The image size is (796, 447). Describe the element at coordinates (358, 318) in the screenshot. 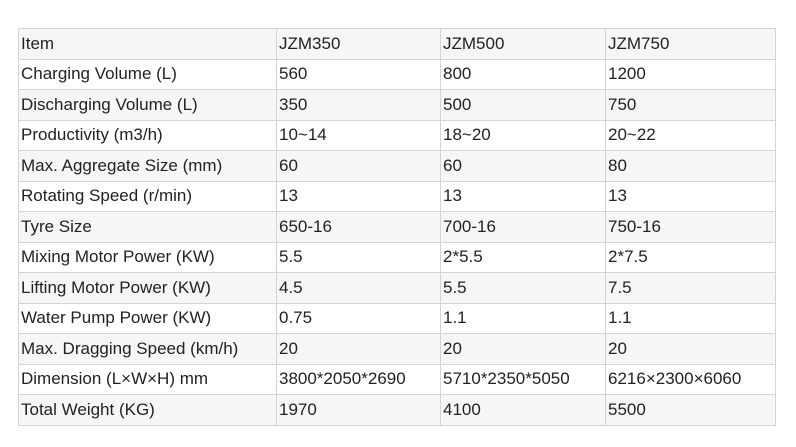

I see `table-cell: 0.75` at that location.